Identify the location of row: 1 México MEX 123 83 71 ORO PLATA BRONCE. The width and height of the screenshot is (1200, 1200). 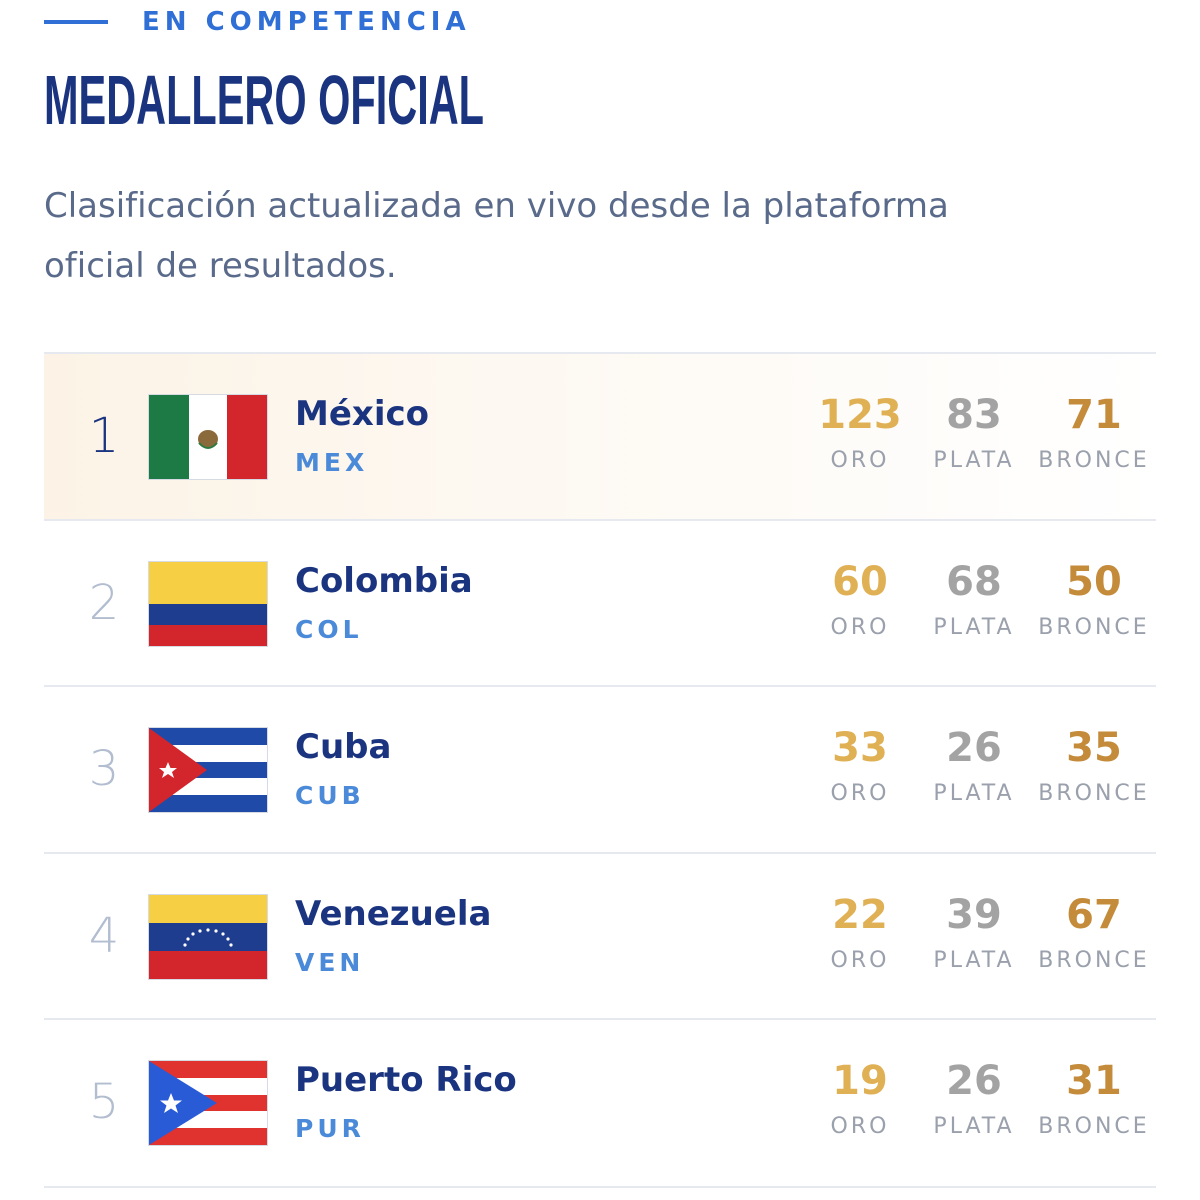
(600, 436).